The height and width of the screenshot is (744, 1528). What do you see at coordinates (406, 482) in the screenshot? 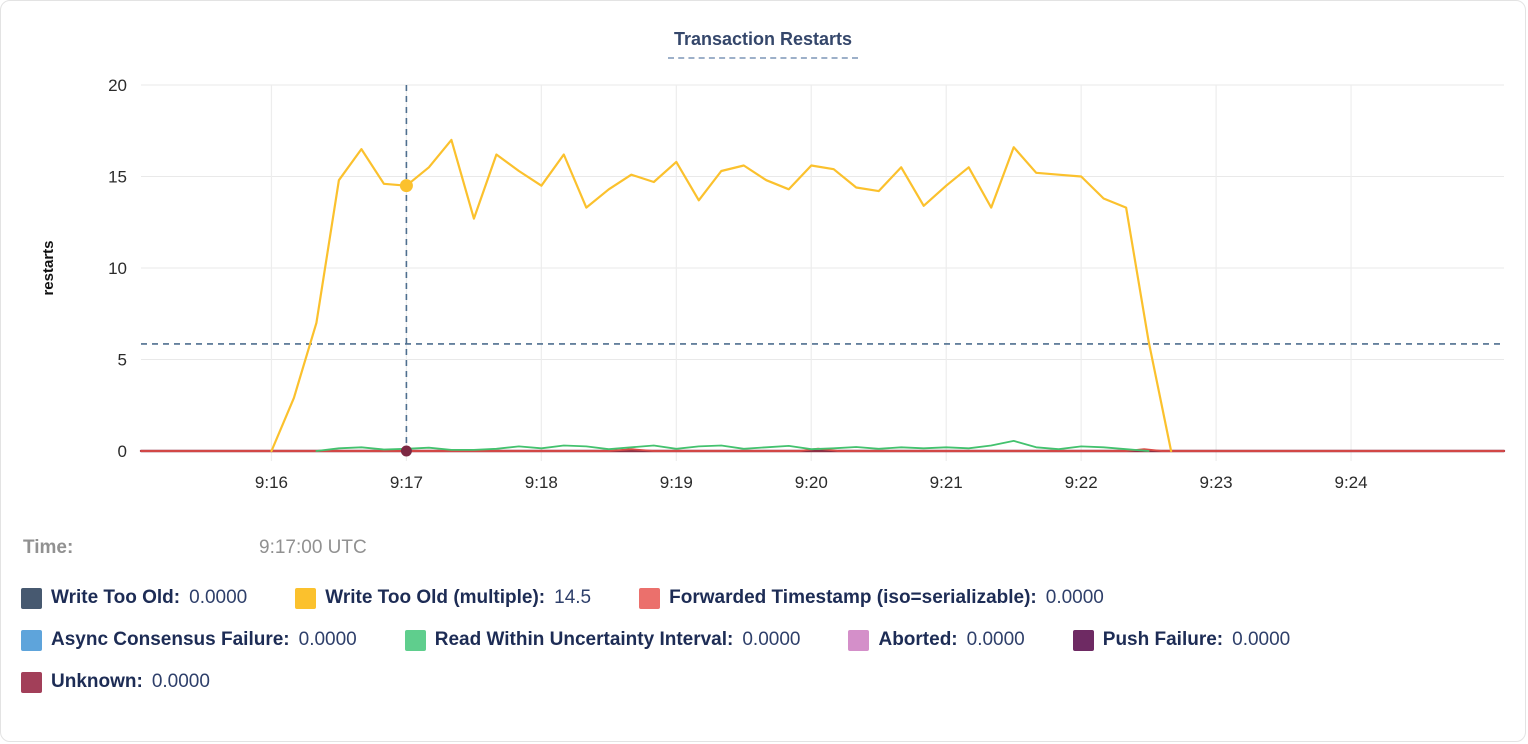
I see `x-tick-label: 9:17` at bounding box center [406, 482].